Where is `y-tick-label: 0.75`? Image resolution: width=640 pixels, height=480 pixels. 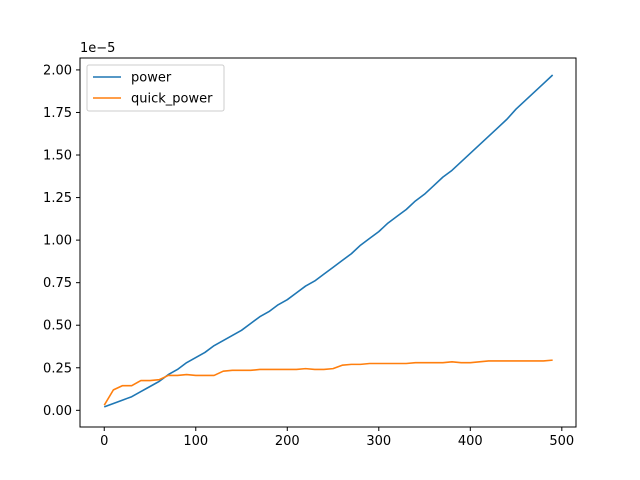
y-tick-label: 0.75 is located at coordinates (57, 283).